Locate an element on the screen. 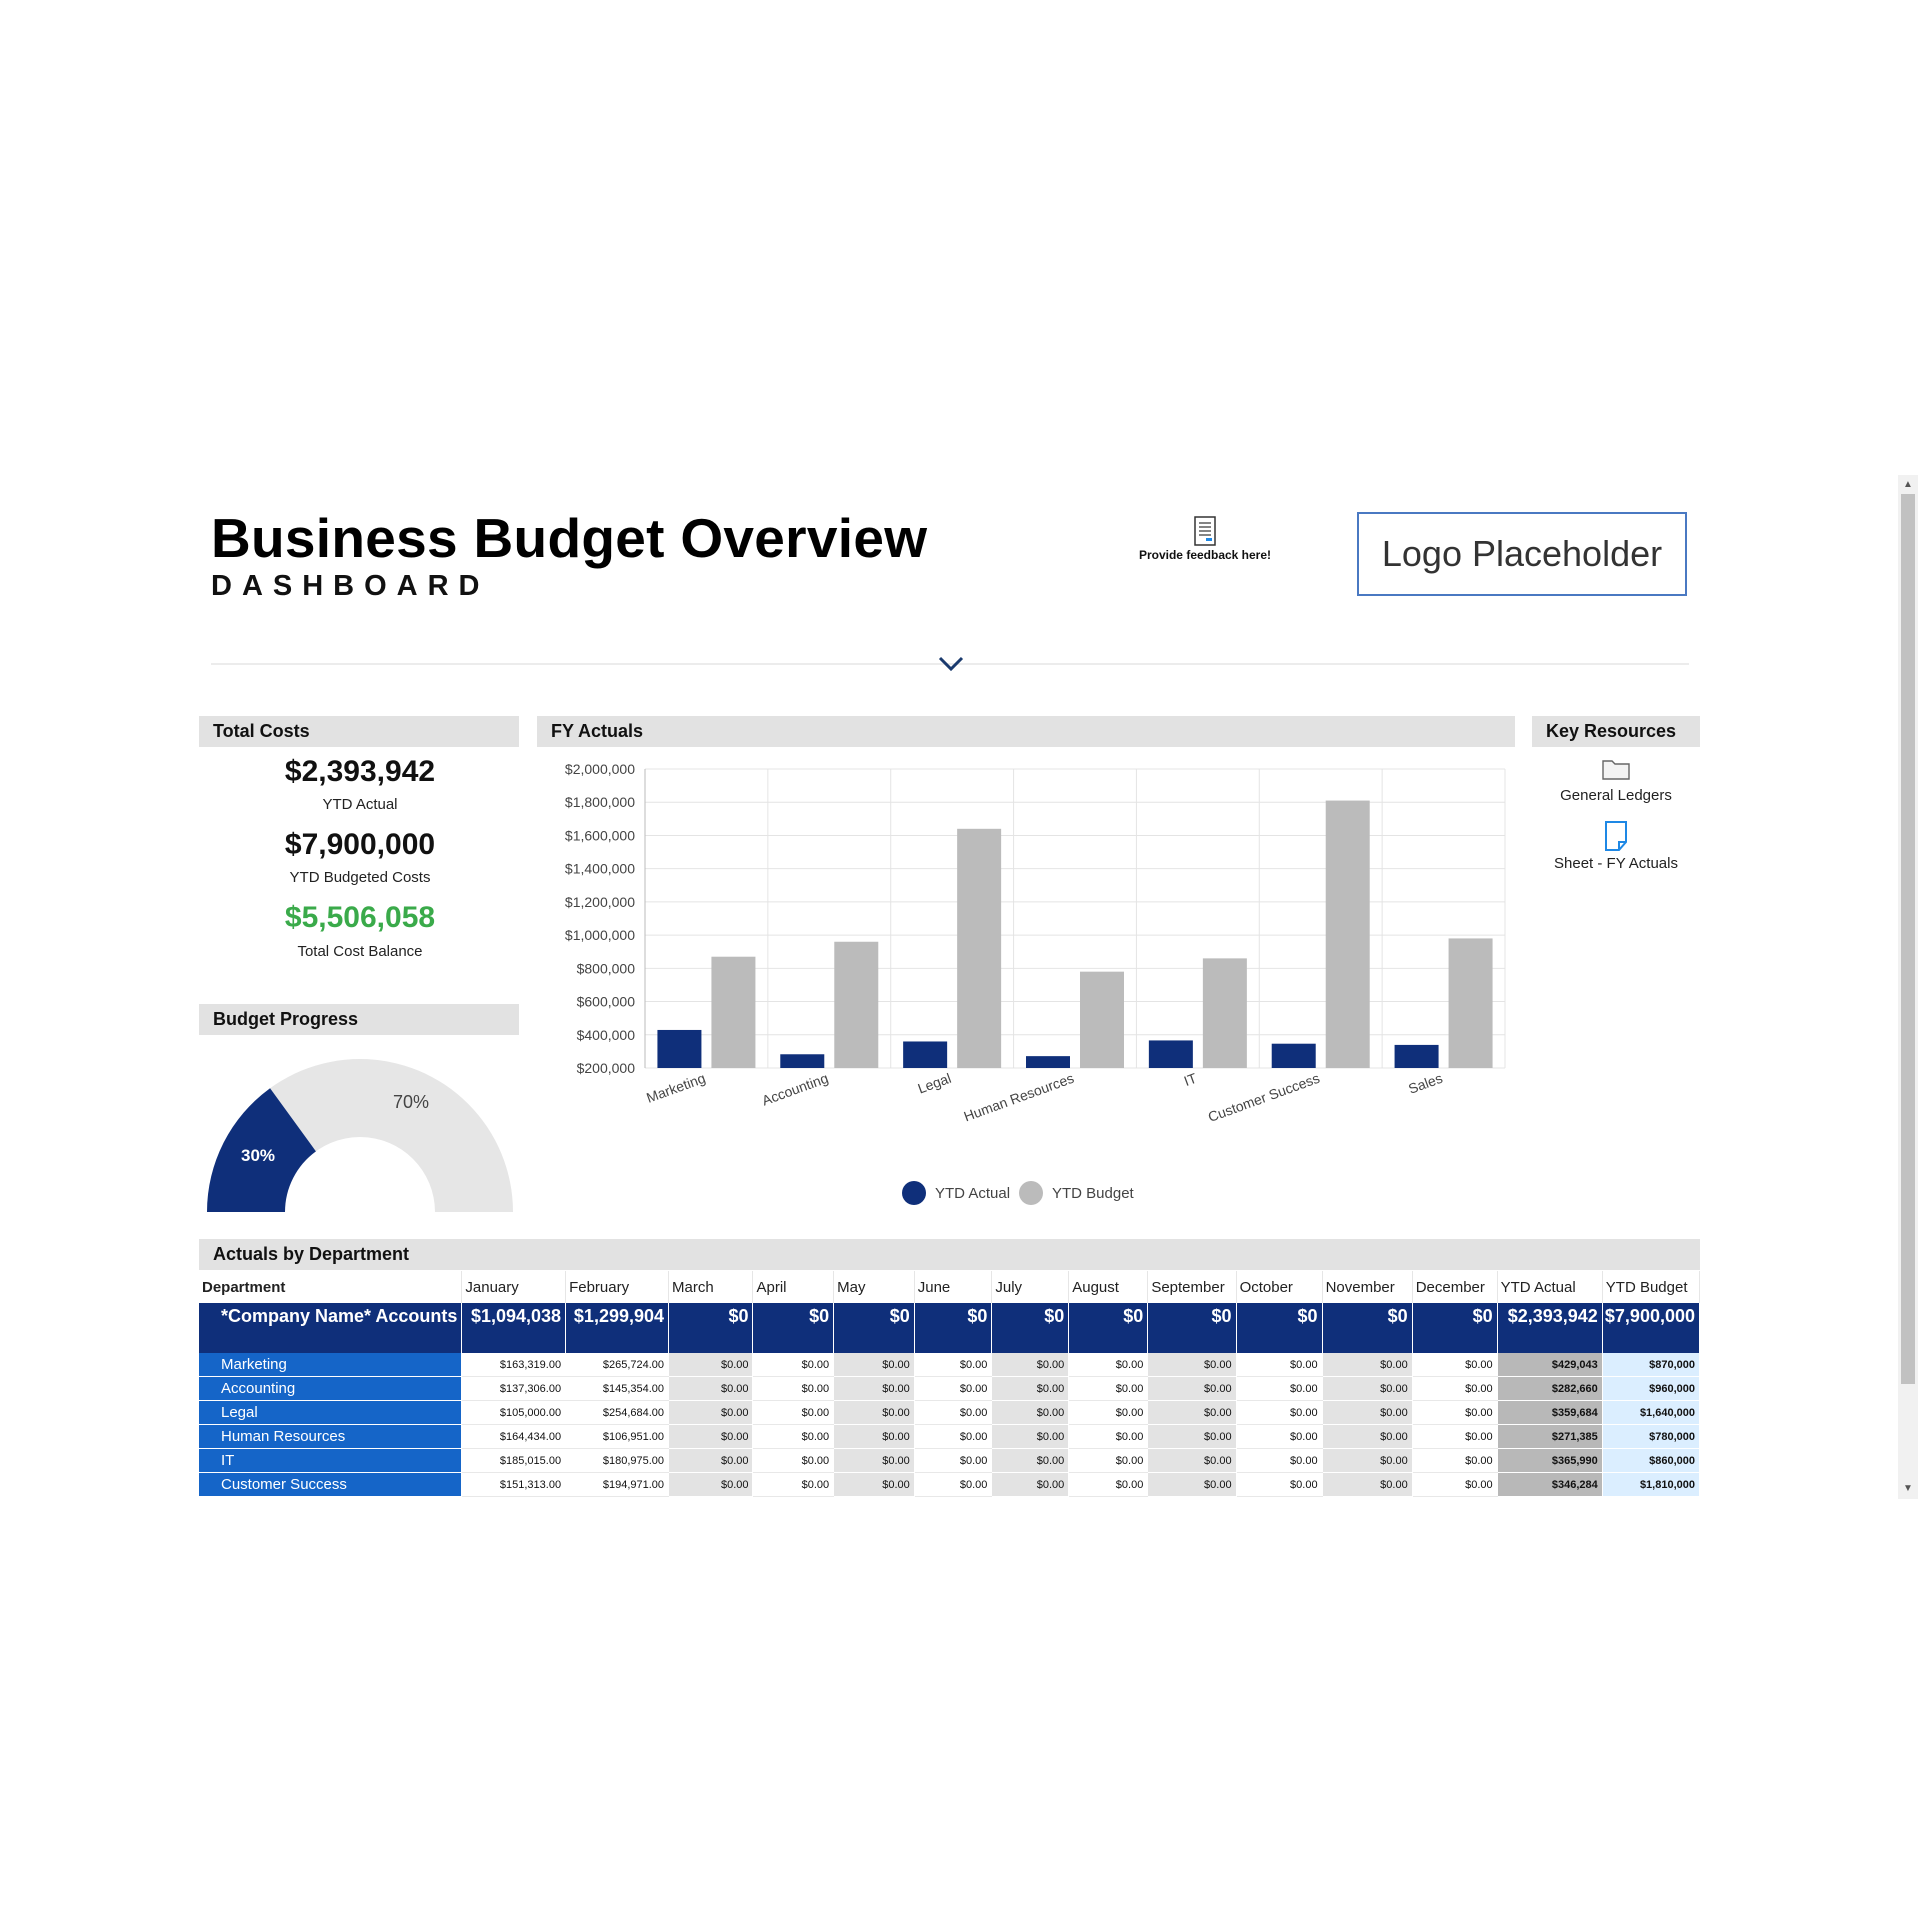  column-header: November is located at coordinates (1367, 1287).